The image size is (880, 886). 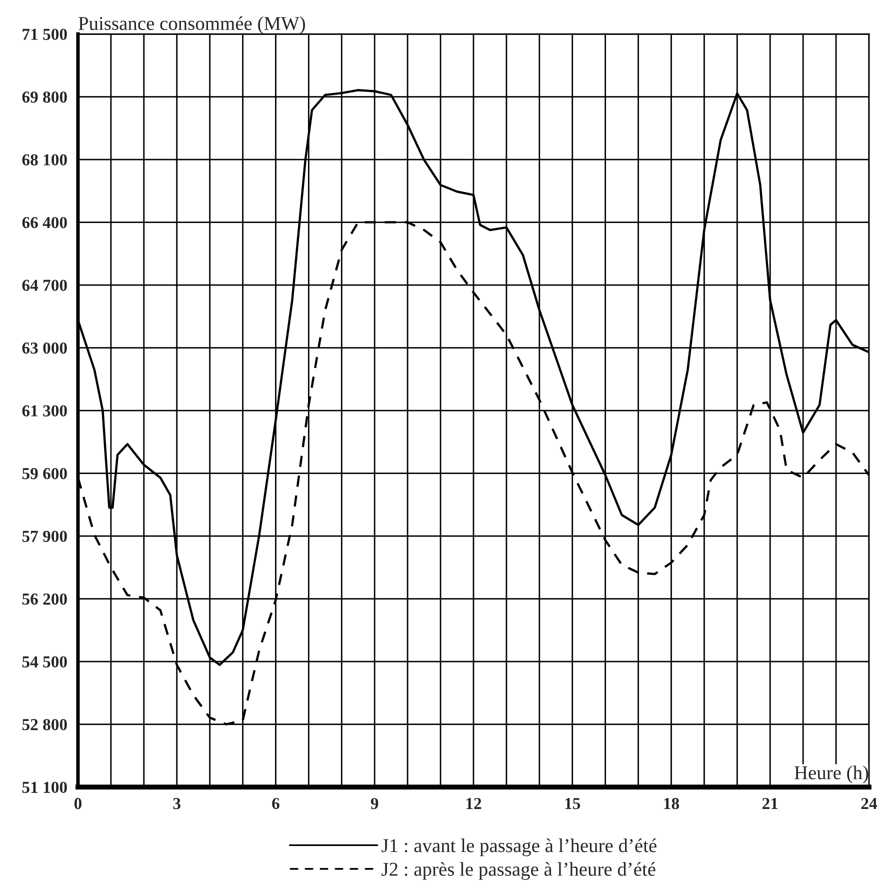 What do you see at coordinates (770, 804) in the screenshot?
I see `x-tick-label: 21` at bounding box center [770, 804].